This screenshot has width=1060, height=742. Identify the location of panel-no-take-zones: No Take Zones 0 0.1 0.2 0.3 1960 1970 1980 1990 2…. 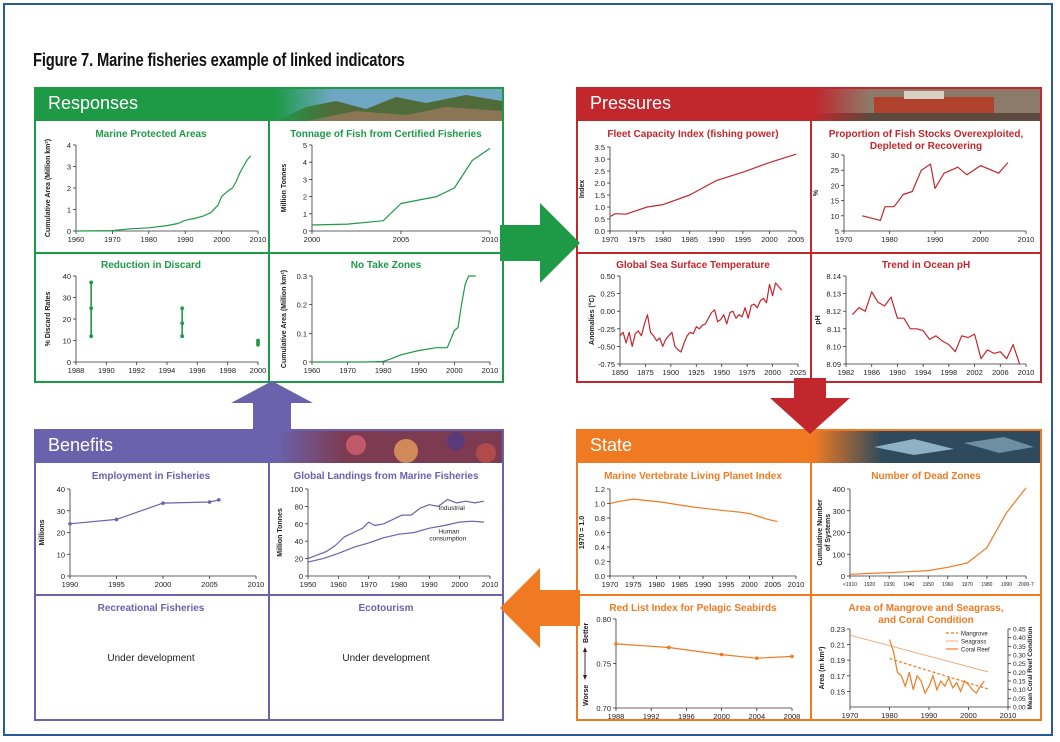
(386, 316).